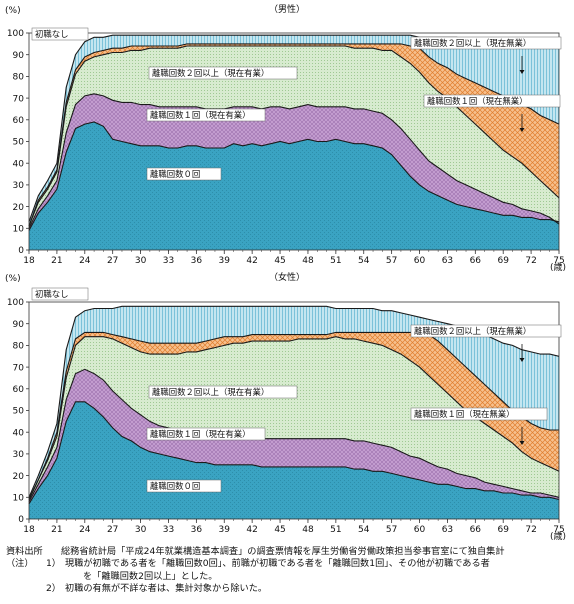 The image size is (574, 604). What do you see at coordinates (20, 564) in the screenshot?
I see `note-head: （注）` at bounding box center [20, 564].